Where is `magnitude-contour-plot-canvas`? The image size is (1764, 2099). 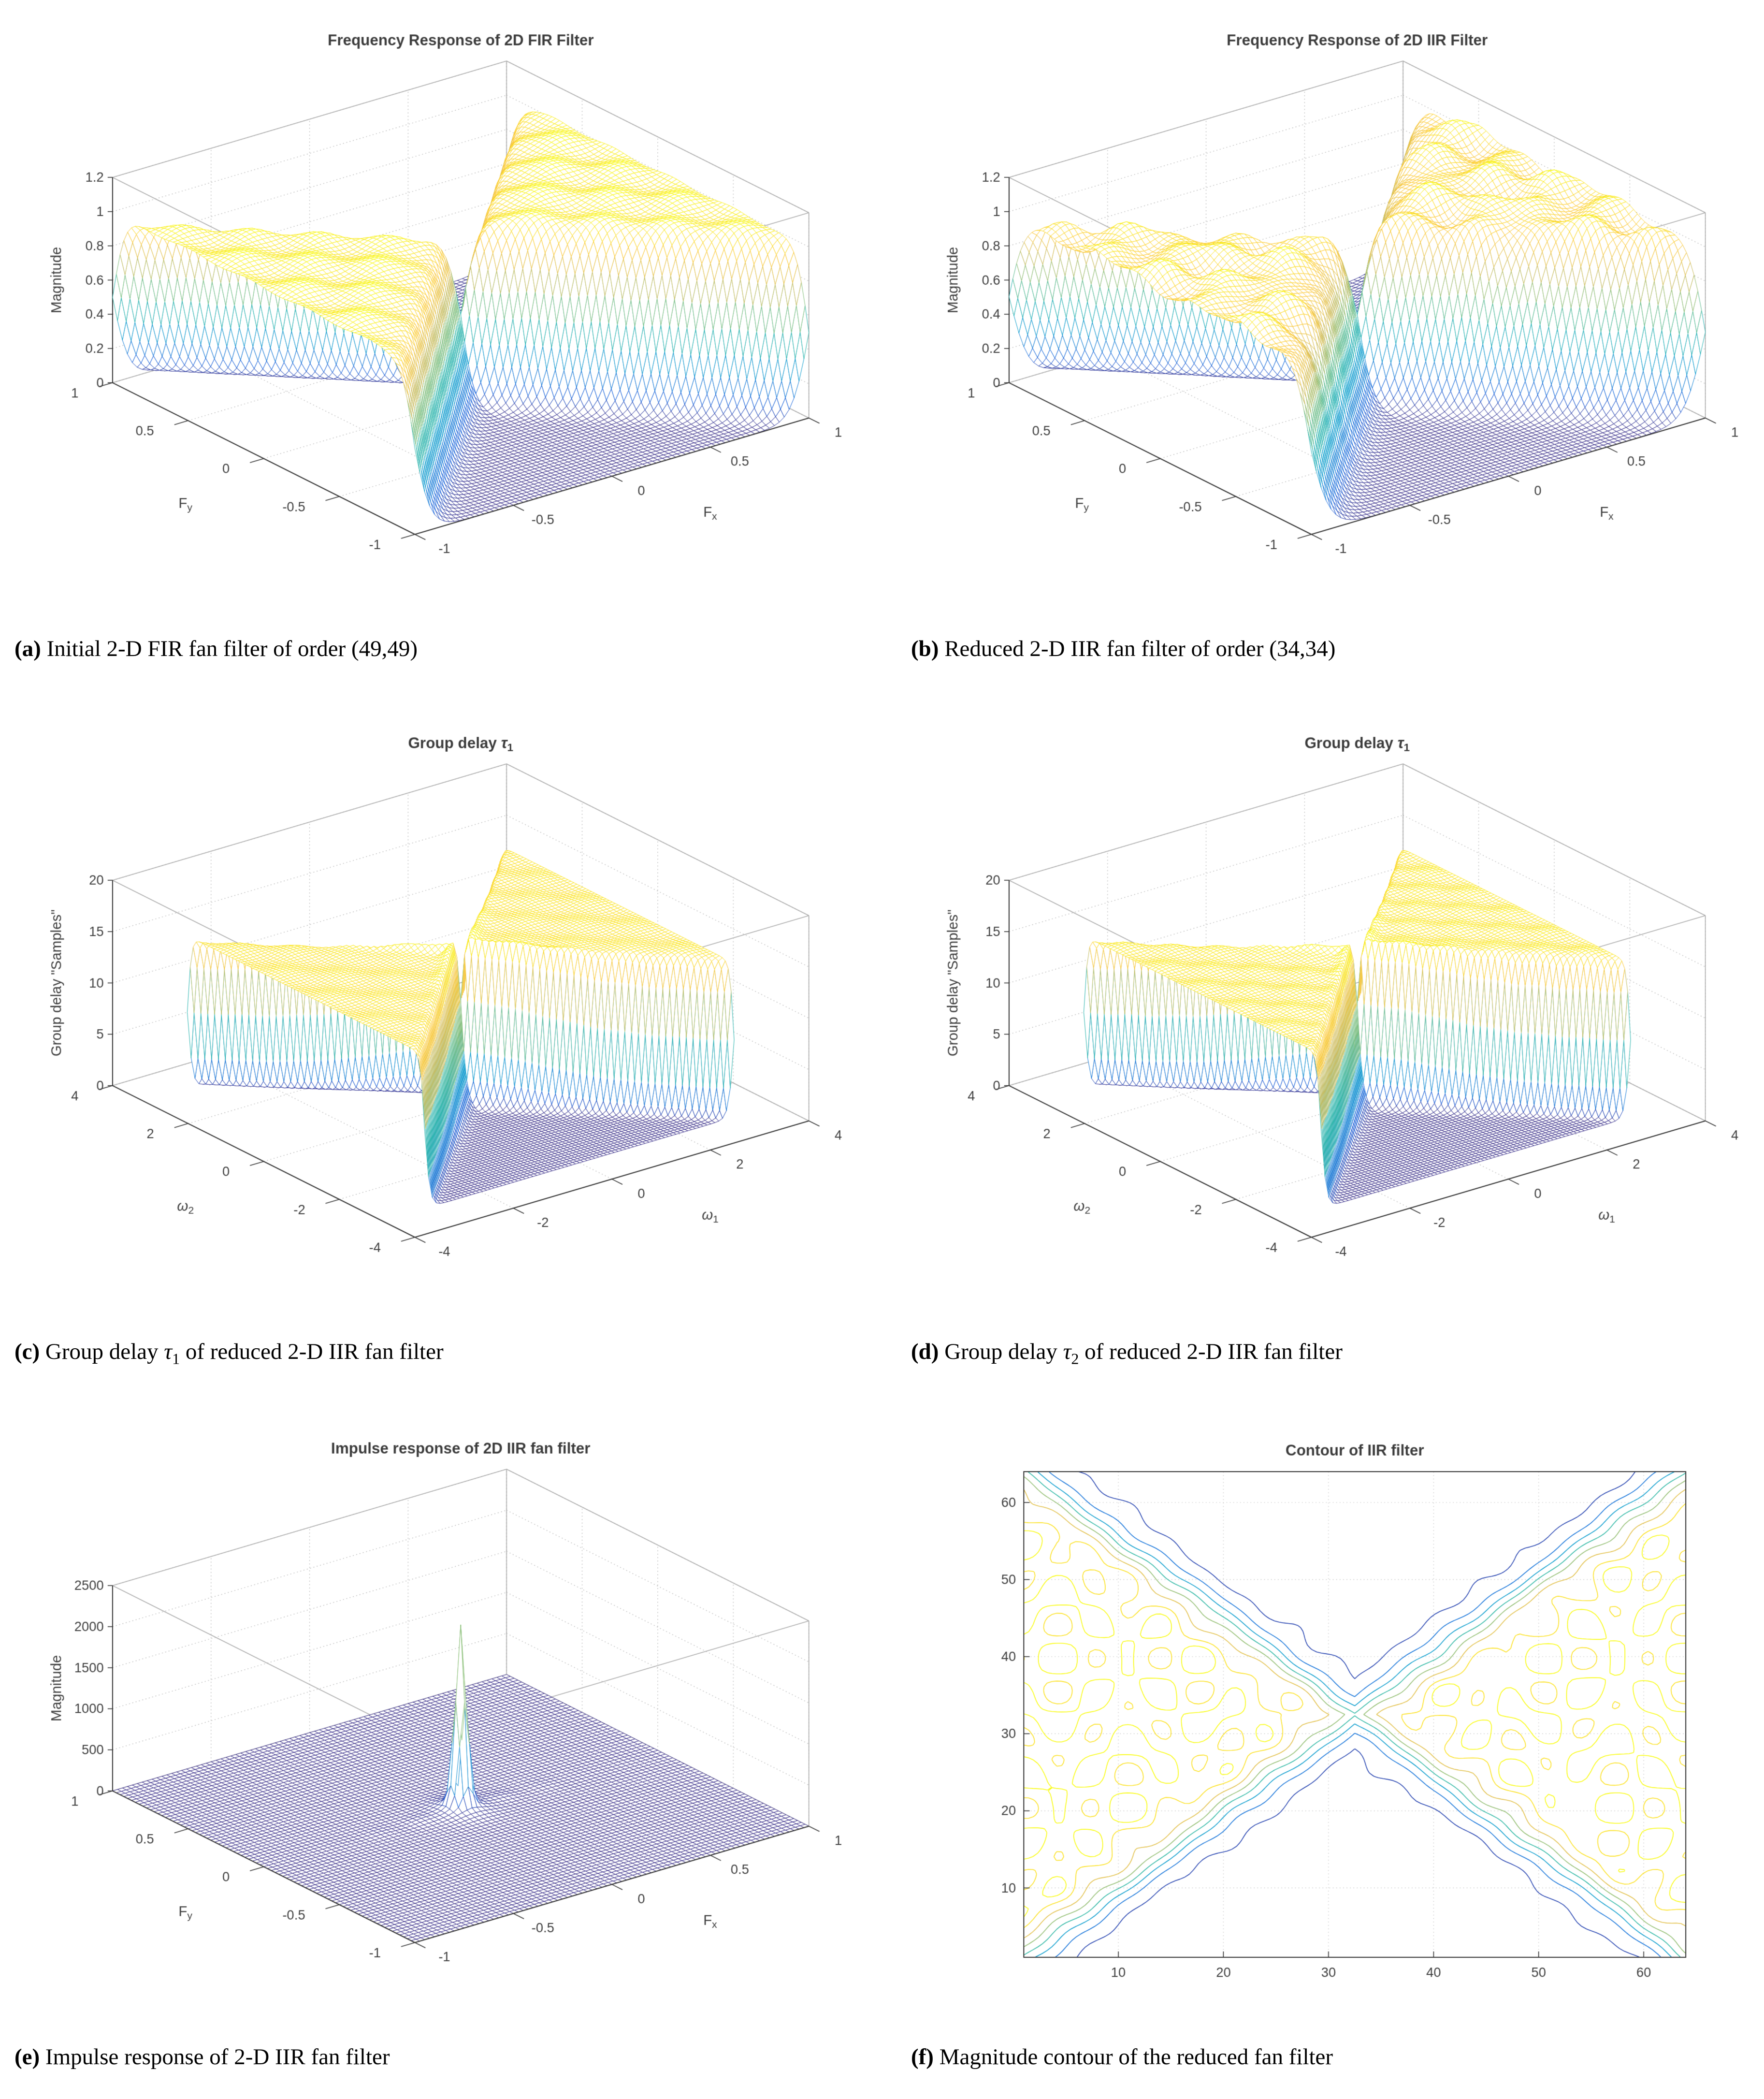 magnitude-contour-plot-canvas is located at coordinates (1330, 1729).